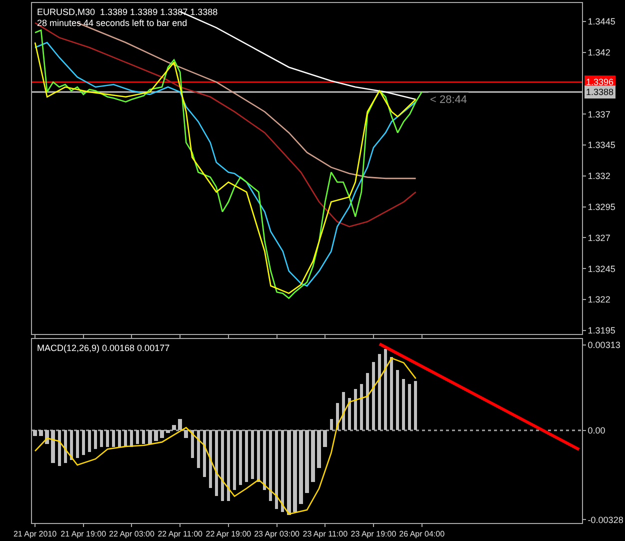 Image resolution: width=625 pixels, height=541 pixels. I want to click on annotation: < 28:44, so click(449, 100).